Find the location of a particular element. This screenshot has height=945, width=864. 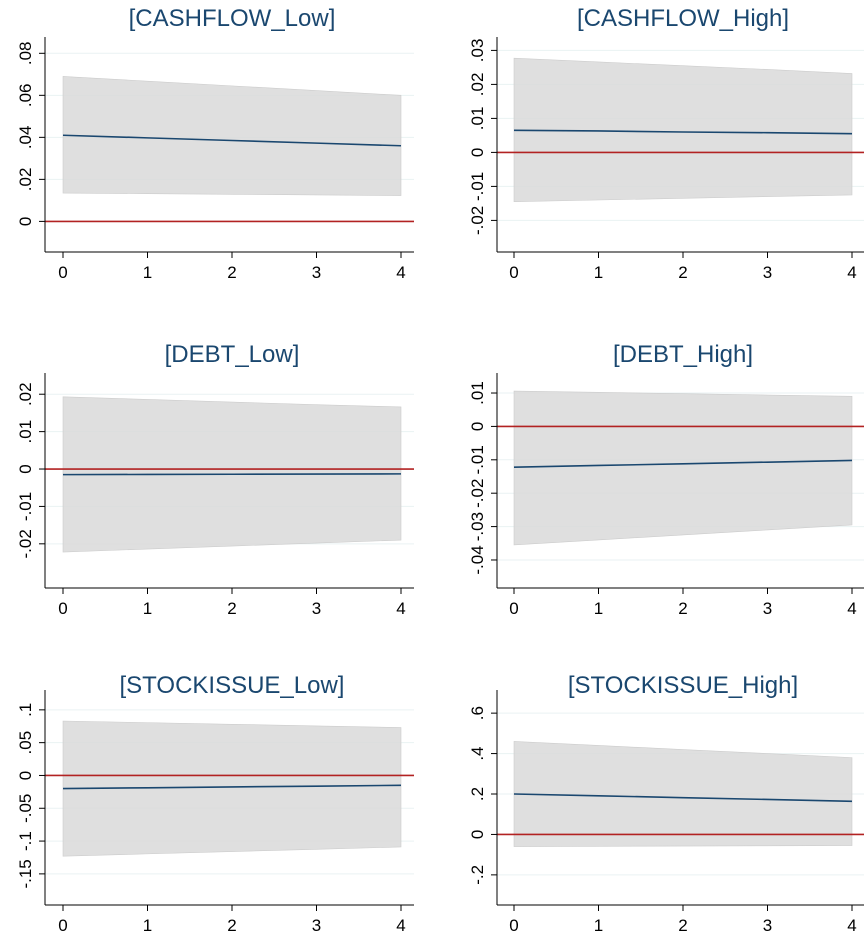

y-tick-label: .4 is located at coordinates (477, 753).